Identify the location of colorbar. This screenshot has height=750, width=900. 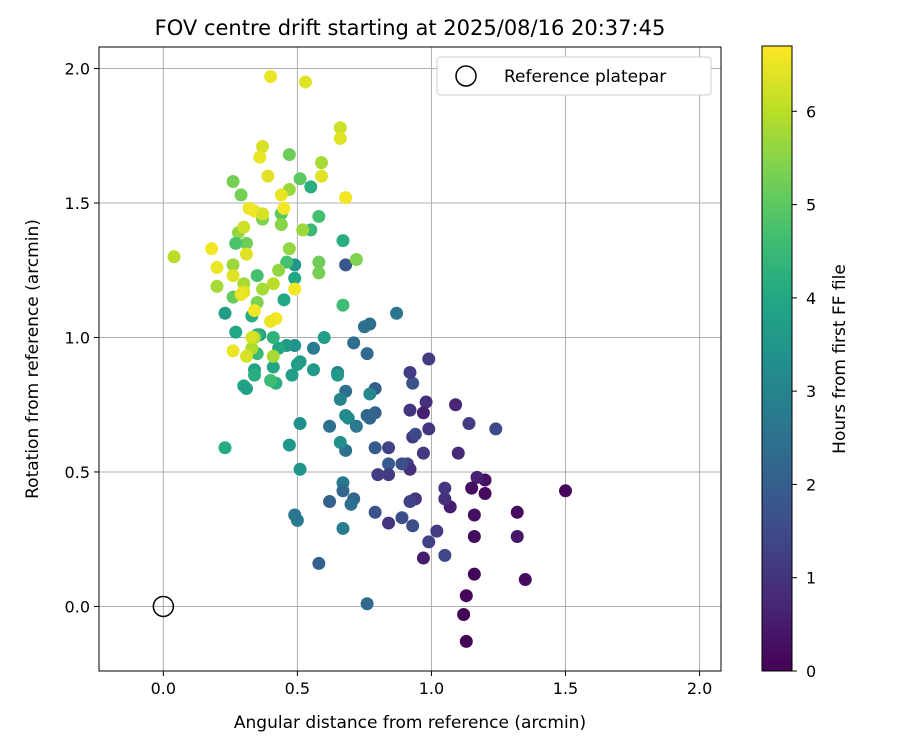
(777, 358).